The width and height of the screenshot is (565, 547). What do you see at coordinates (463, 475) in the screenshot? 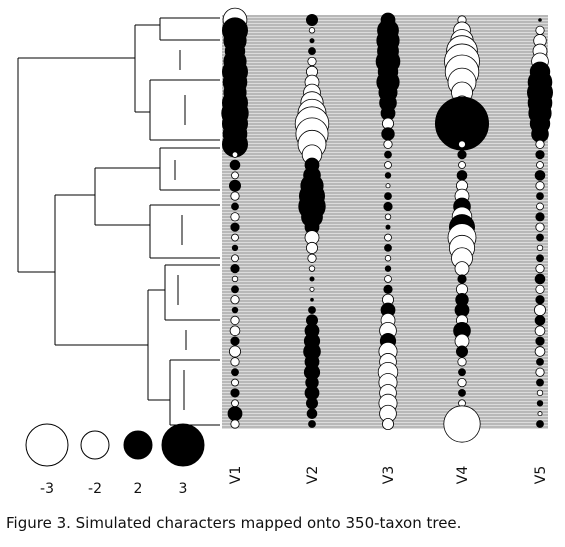
I see `column-label: V4` at bounding box center [463, 475].